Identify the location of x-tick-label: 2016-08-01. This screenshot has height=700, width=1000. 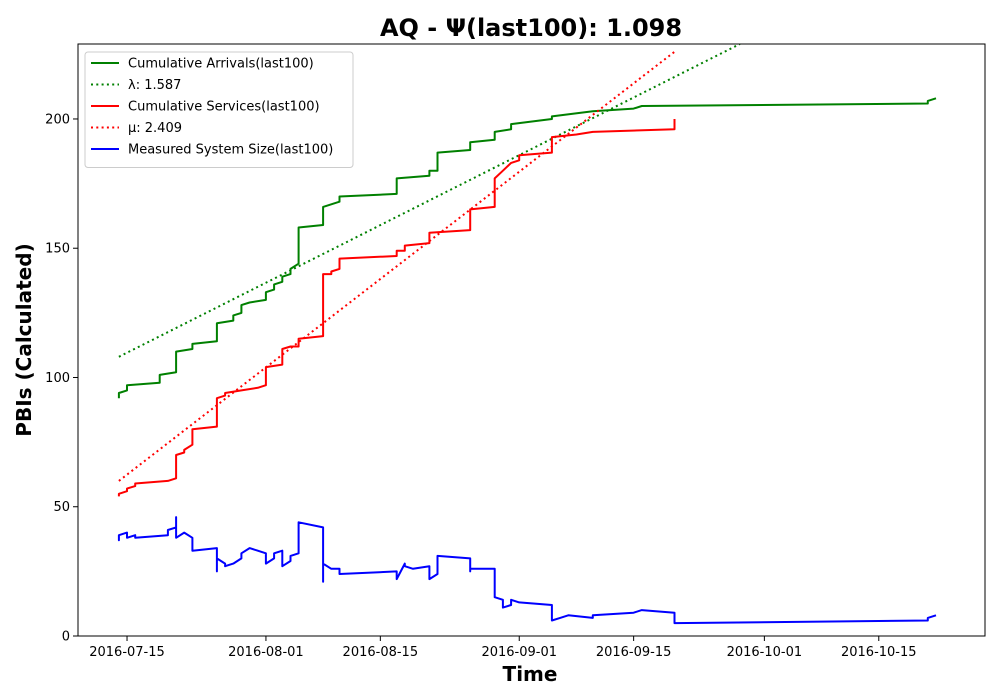
(266, 652).